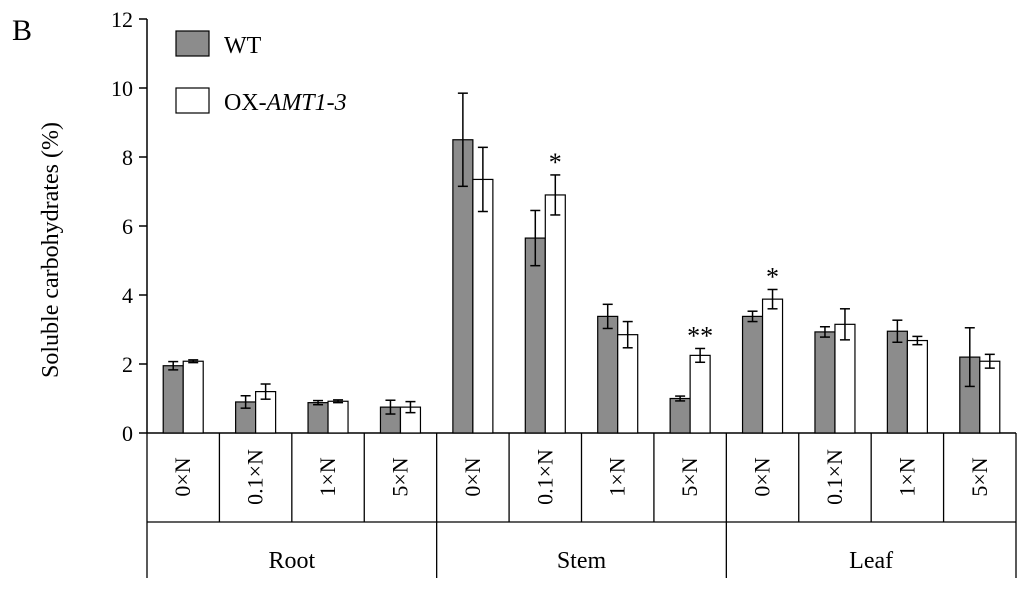  What do you see at coordinates (243, 46) in the screenshot?
I see `legend-label-wt: WT` at bounding box center [243, 46].